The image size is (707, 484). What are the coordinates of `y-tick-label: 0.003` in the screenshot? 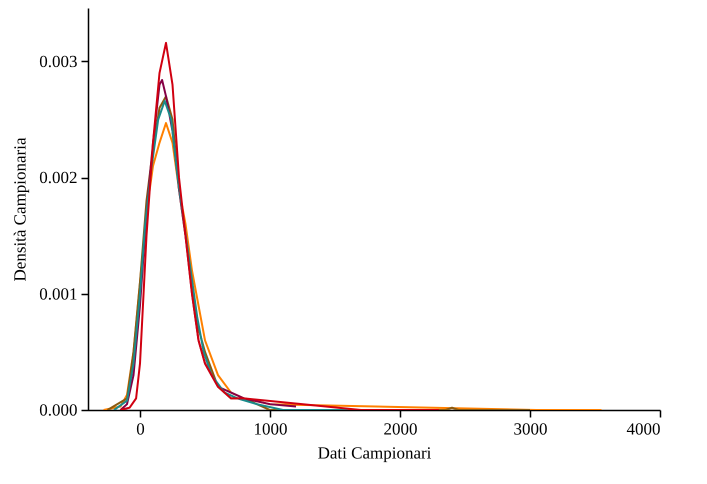 It's located at (58, 61).